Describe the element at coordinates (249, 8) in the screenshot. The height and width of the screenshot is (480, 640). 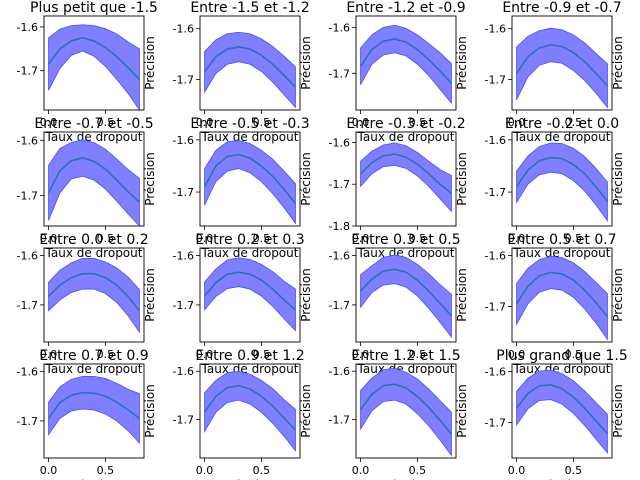
I see `subplot-title: Entre -1.5 et -1.2` at that location.